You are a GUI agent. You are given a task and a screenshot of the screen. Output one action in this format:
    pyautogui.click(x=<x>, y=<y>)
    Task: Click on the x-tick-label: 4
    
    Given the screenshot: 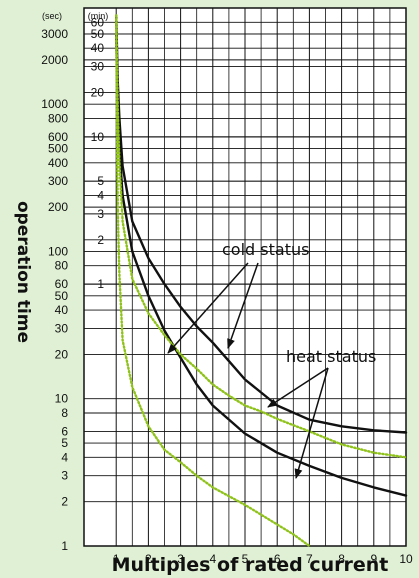 What is the action you would take?
    pyautogui.click(x=212, y=559)
    